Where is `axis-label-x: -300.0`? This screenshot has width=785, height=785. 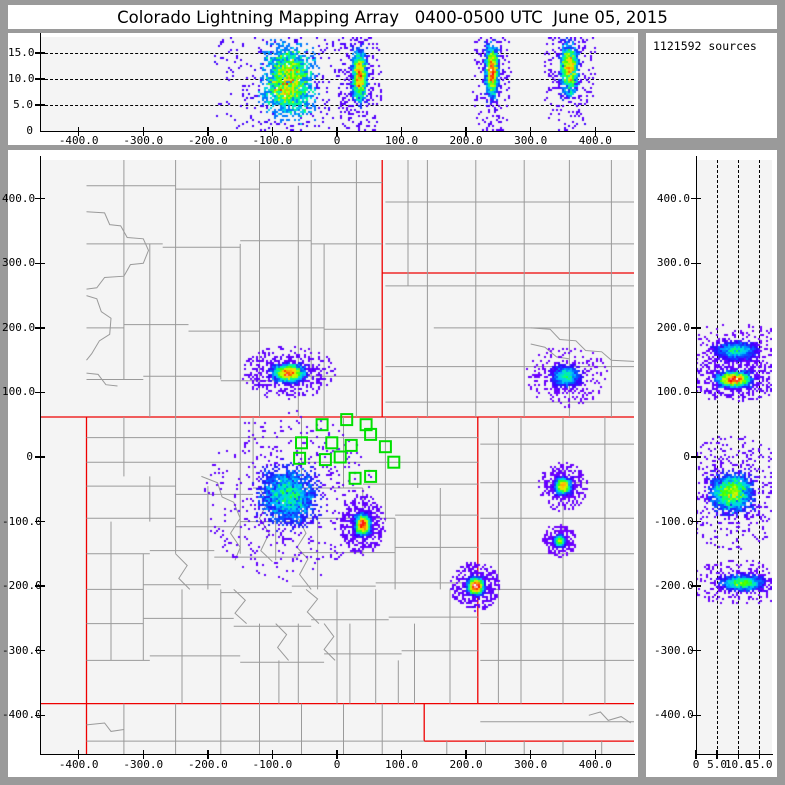 axis-label-x: -300.0 is located at coordinates (143, 764).